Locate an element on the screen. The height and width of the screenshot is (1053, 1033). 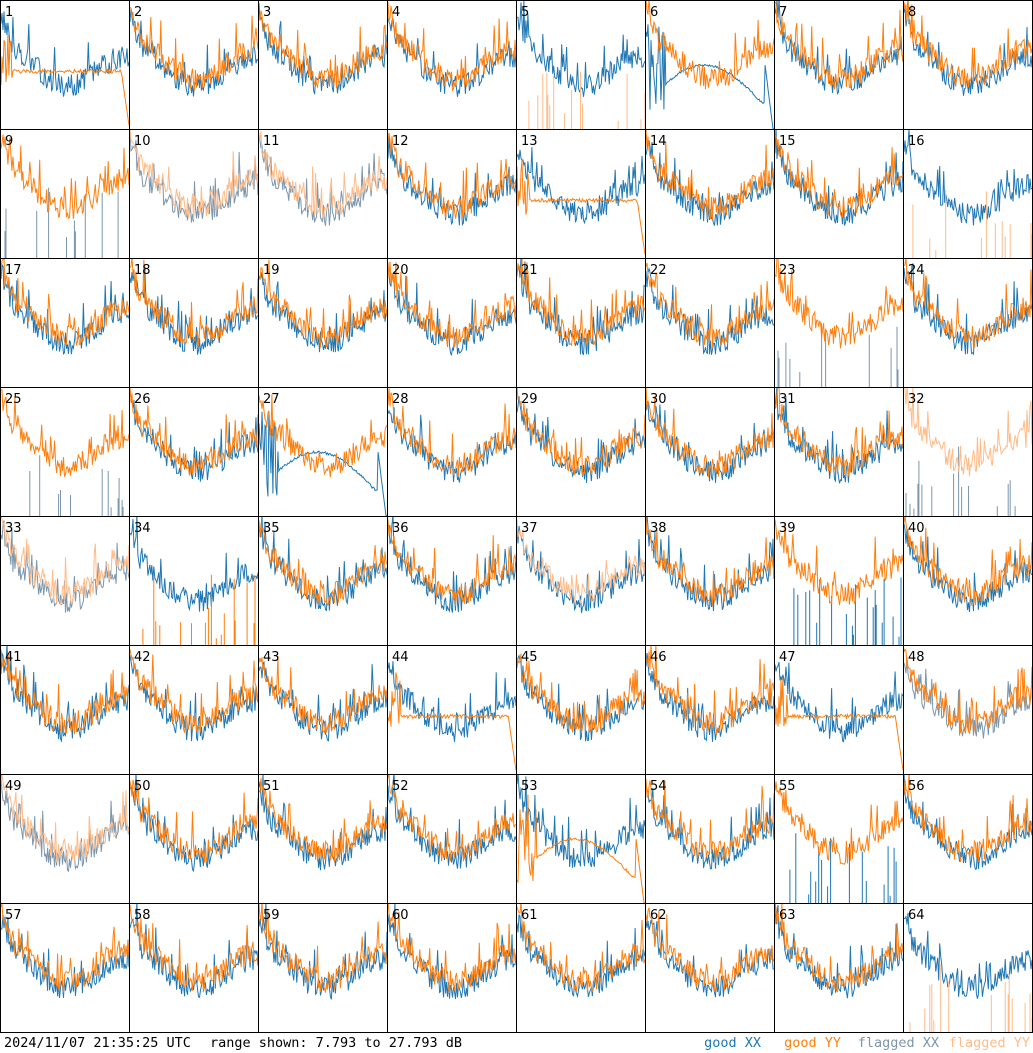
panel-25: 25 is located at coordinates (65, 452).